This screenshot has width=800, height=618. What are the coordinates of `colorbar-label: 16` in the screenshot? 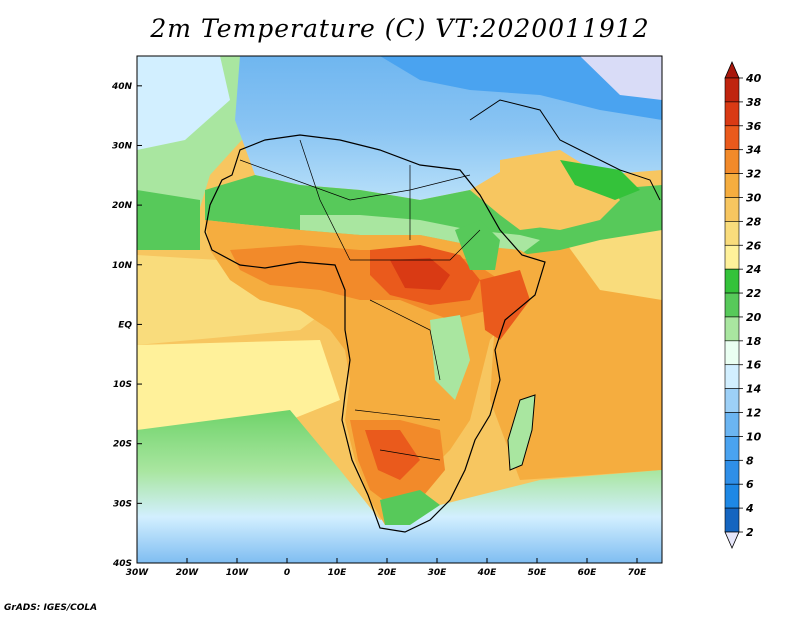 It's located at (754, 365).